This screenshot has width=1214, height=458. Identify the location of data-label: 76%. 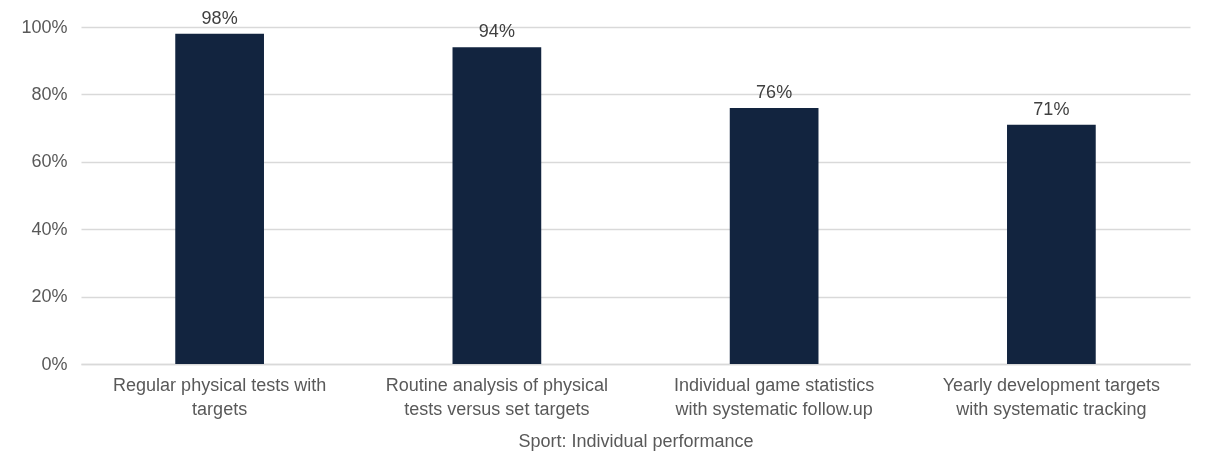
(774, 91).